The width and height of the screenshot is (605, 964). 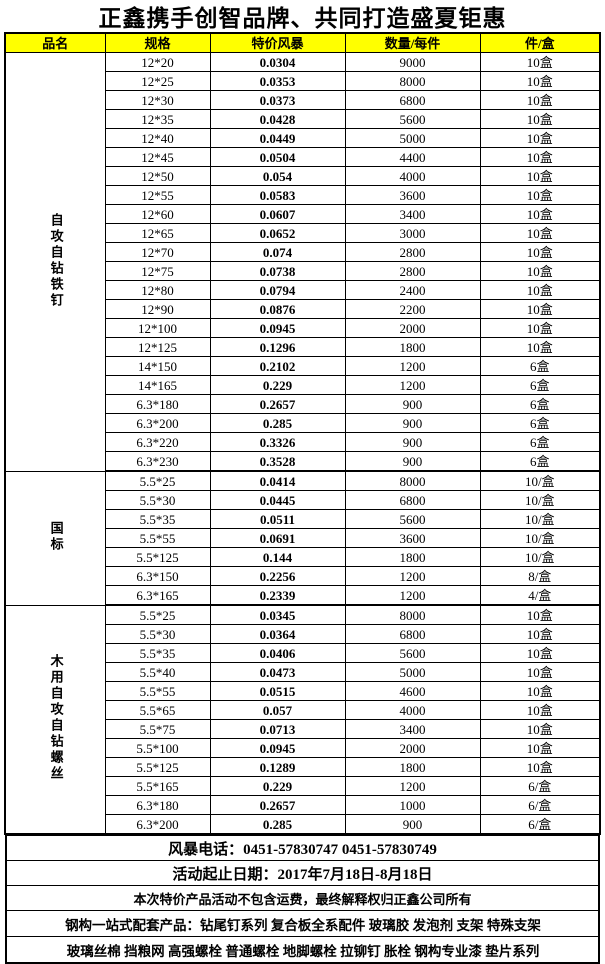 I want to click on price-cell: 0.0449, so click(x=277, y=138).